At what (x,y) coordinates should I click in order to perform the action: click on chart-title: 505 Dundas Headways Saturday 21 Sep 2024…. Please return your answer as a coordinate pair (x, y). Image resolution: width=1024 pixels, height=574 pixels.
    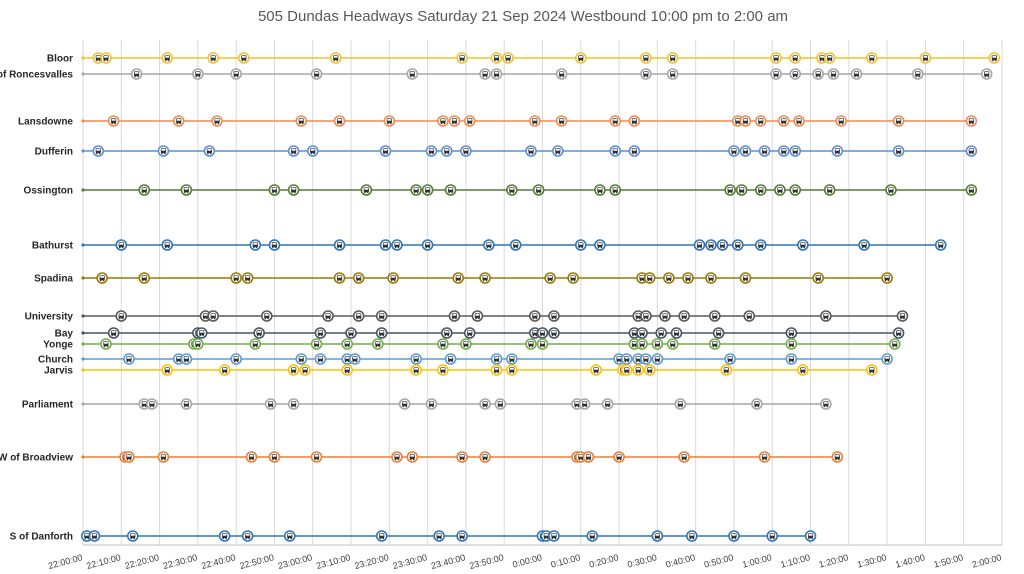
    Looking at the image, I should click on (523, 16).